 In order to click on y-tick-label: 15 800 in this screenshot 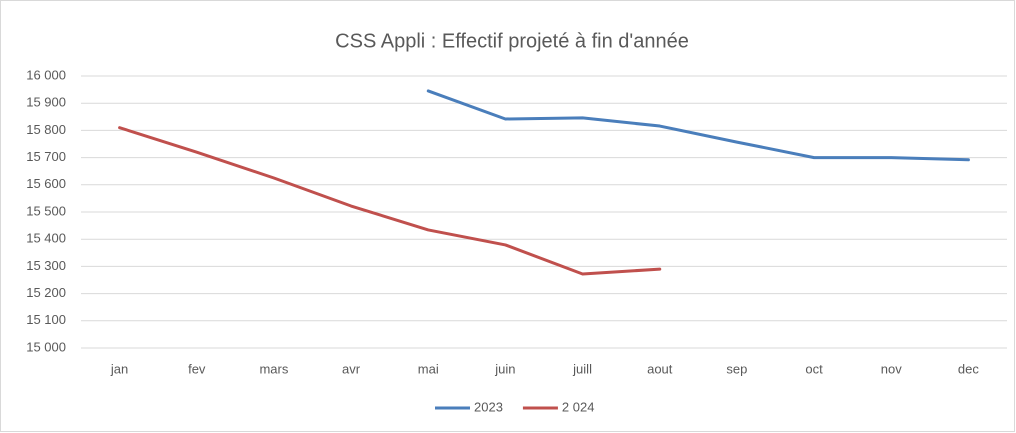, I will do `click(46, 129)`.